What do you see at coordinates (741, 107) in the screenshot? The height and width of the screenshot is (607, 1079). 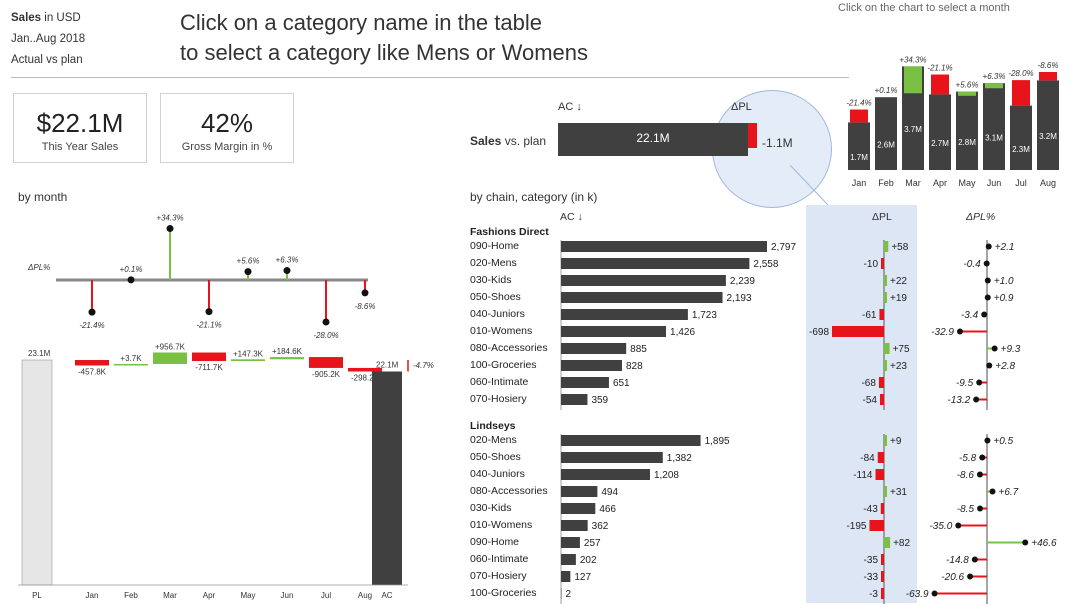 I see `sales-dpl-header: ΔPL` at bounding box center [741, 107].